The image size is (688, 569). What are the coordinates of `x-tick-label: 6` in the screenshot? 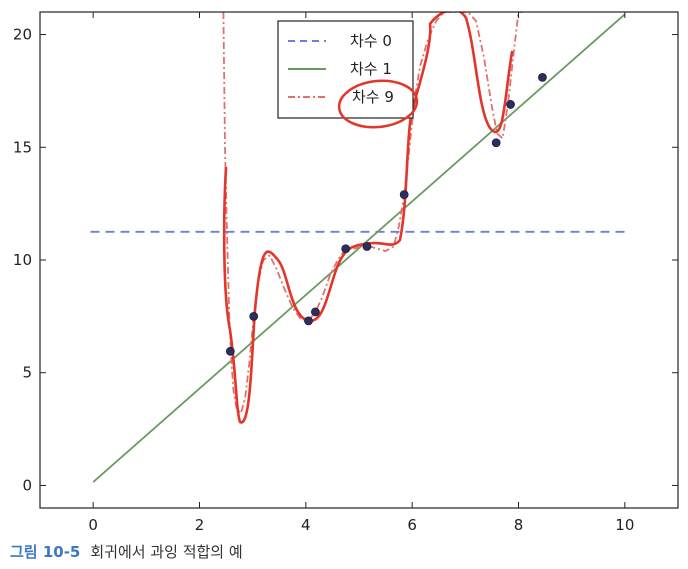 It's located at (412, 525).